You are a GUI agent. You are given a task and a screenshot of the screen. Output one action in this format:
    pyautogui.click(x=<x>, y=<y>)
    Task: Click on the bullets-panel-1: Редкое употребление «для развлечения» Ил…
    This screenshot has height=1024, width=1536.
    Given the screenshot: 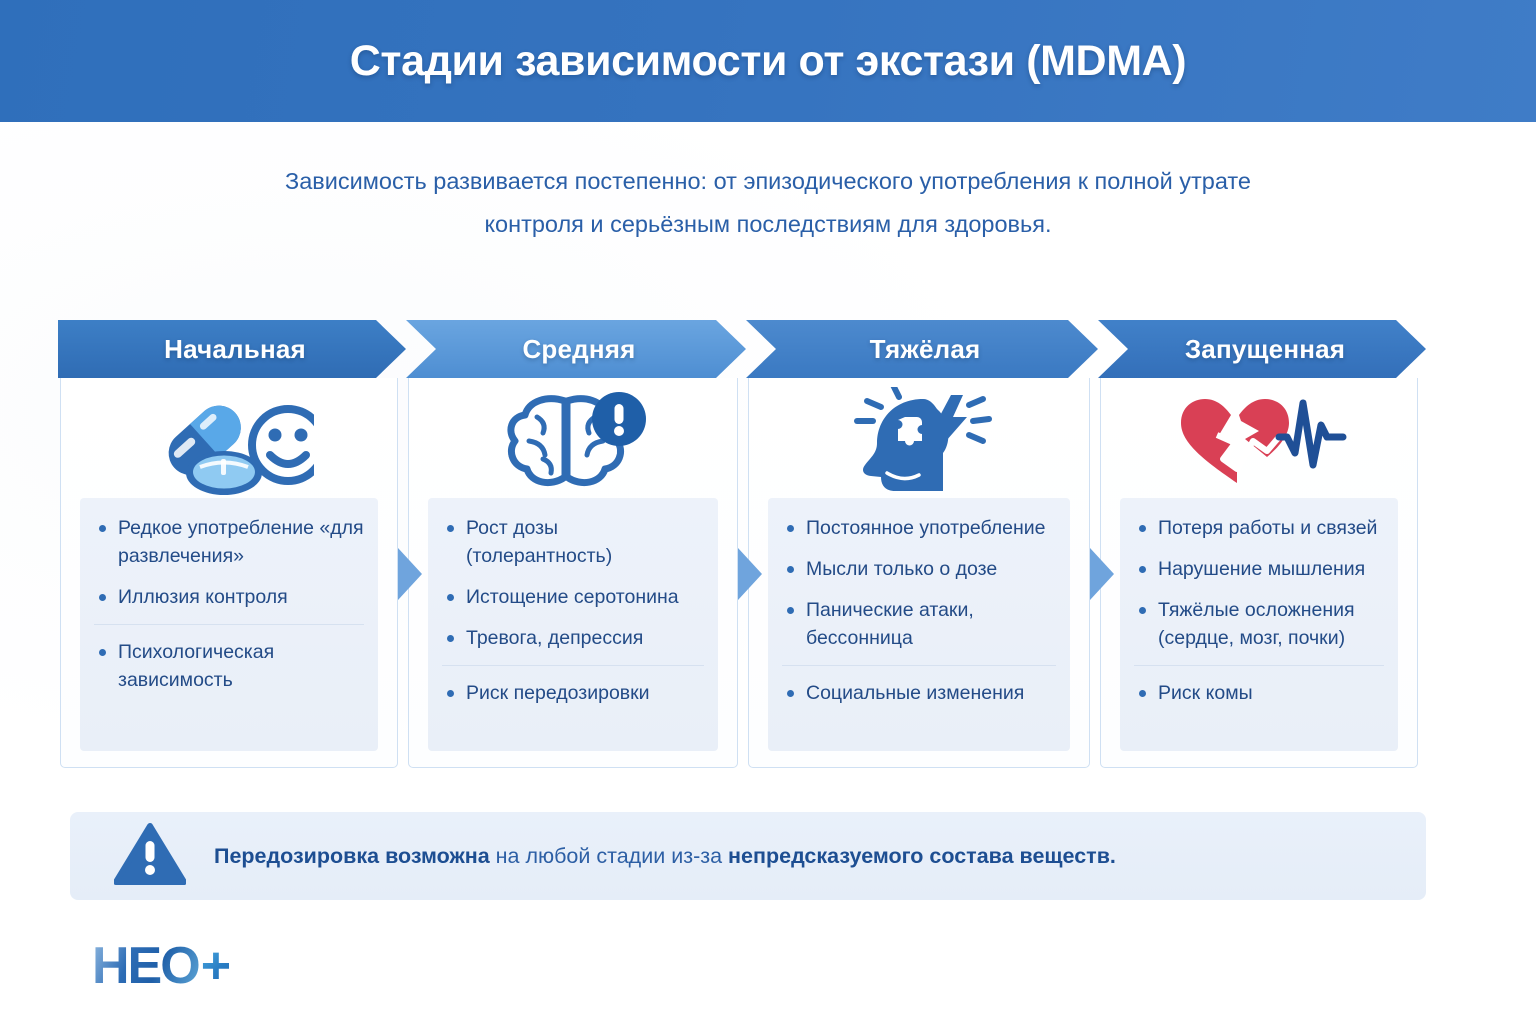 What is the action you would take?
    pyautogui.click(x=229, y=624)
    